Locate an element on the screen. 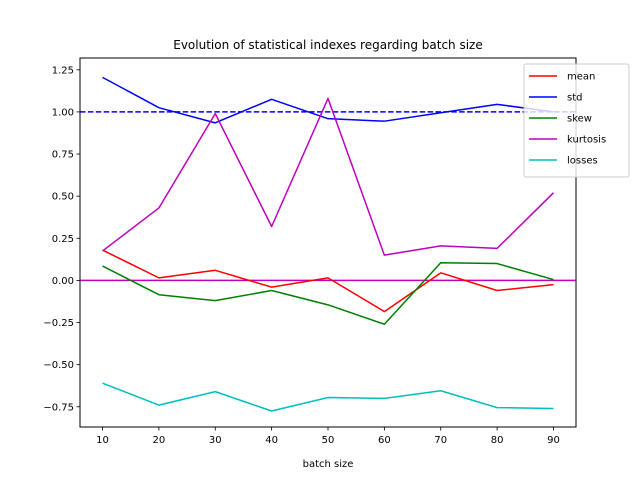 Image resolution: width=640 pixels, height=480 pixels. y-axis: −0.75 −0.50 −0.25 0.00 0.25 0.50 0.75 1.00 1.25 is located at coordinates (61, 239).